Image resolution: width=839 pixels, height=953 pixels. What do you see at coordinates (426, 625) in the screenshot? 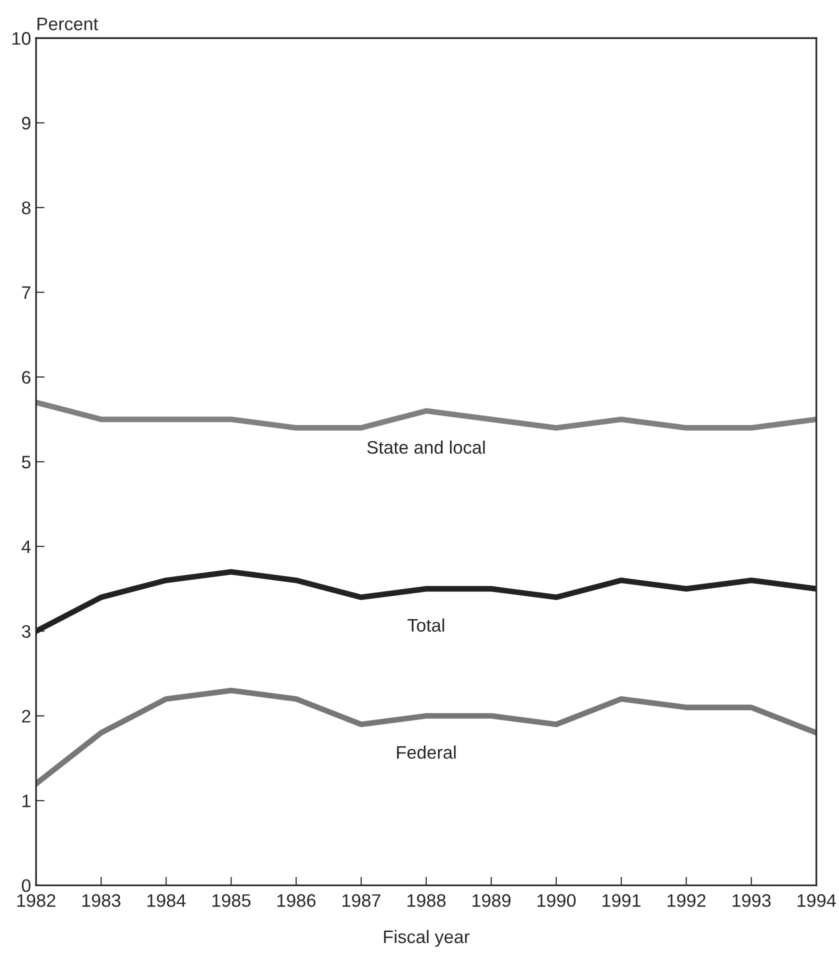
I see `series-label: Total` at bounding box center [426, 625].